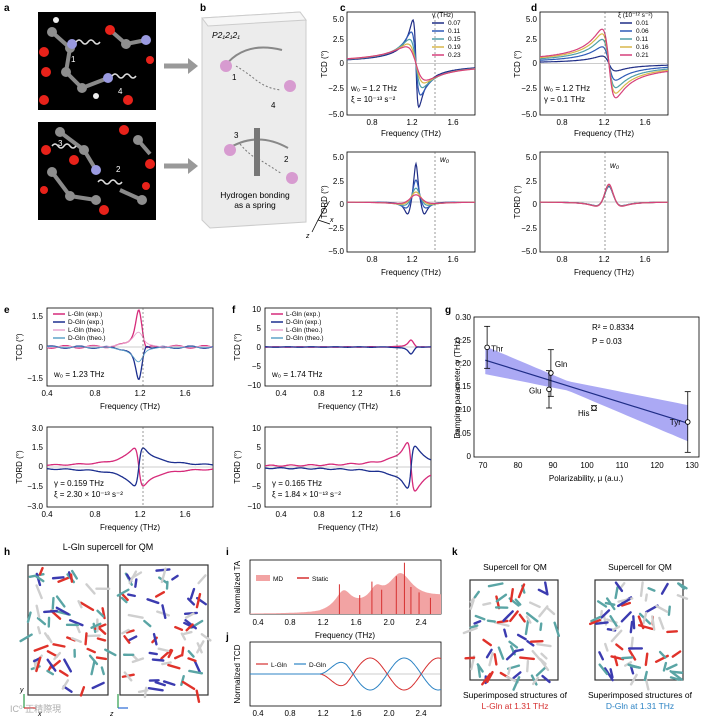 This screenshot has height=718, width=707. Describe the element at coordinates (39, 714) in the screenshot. I see `h-axis-x: x` at that location.